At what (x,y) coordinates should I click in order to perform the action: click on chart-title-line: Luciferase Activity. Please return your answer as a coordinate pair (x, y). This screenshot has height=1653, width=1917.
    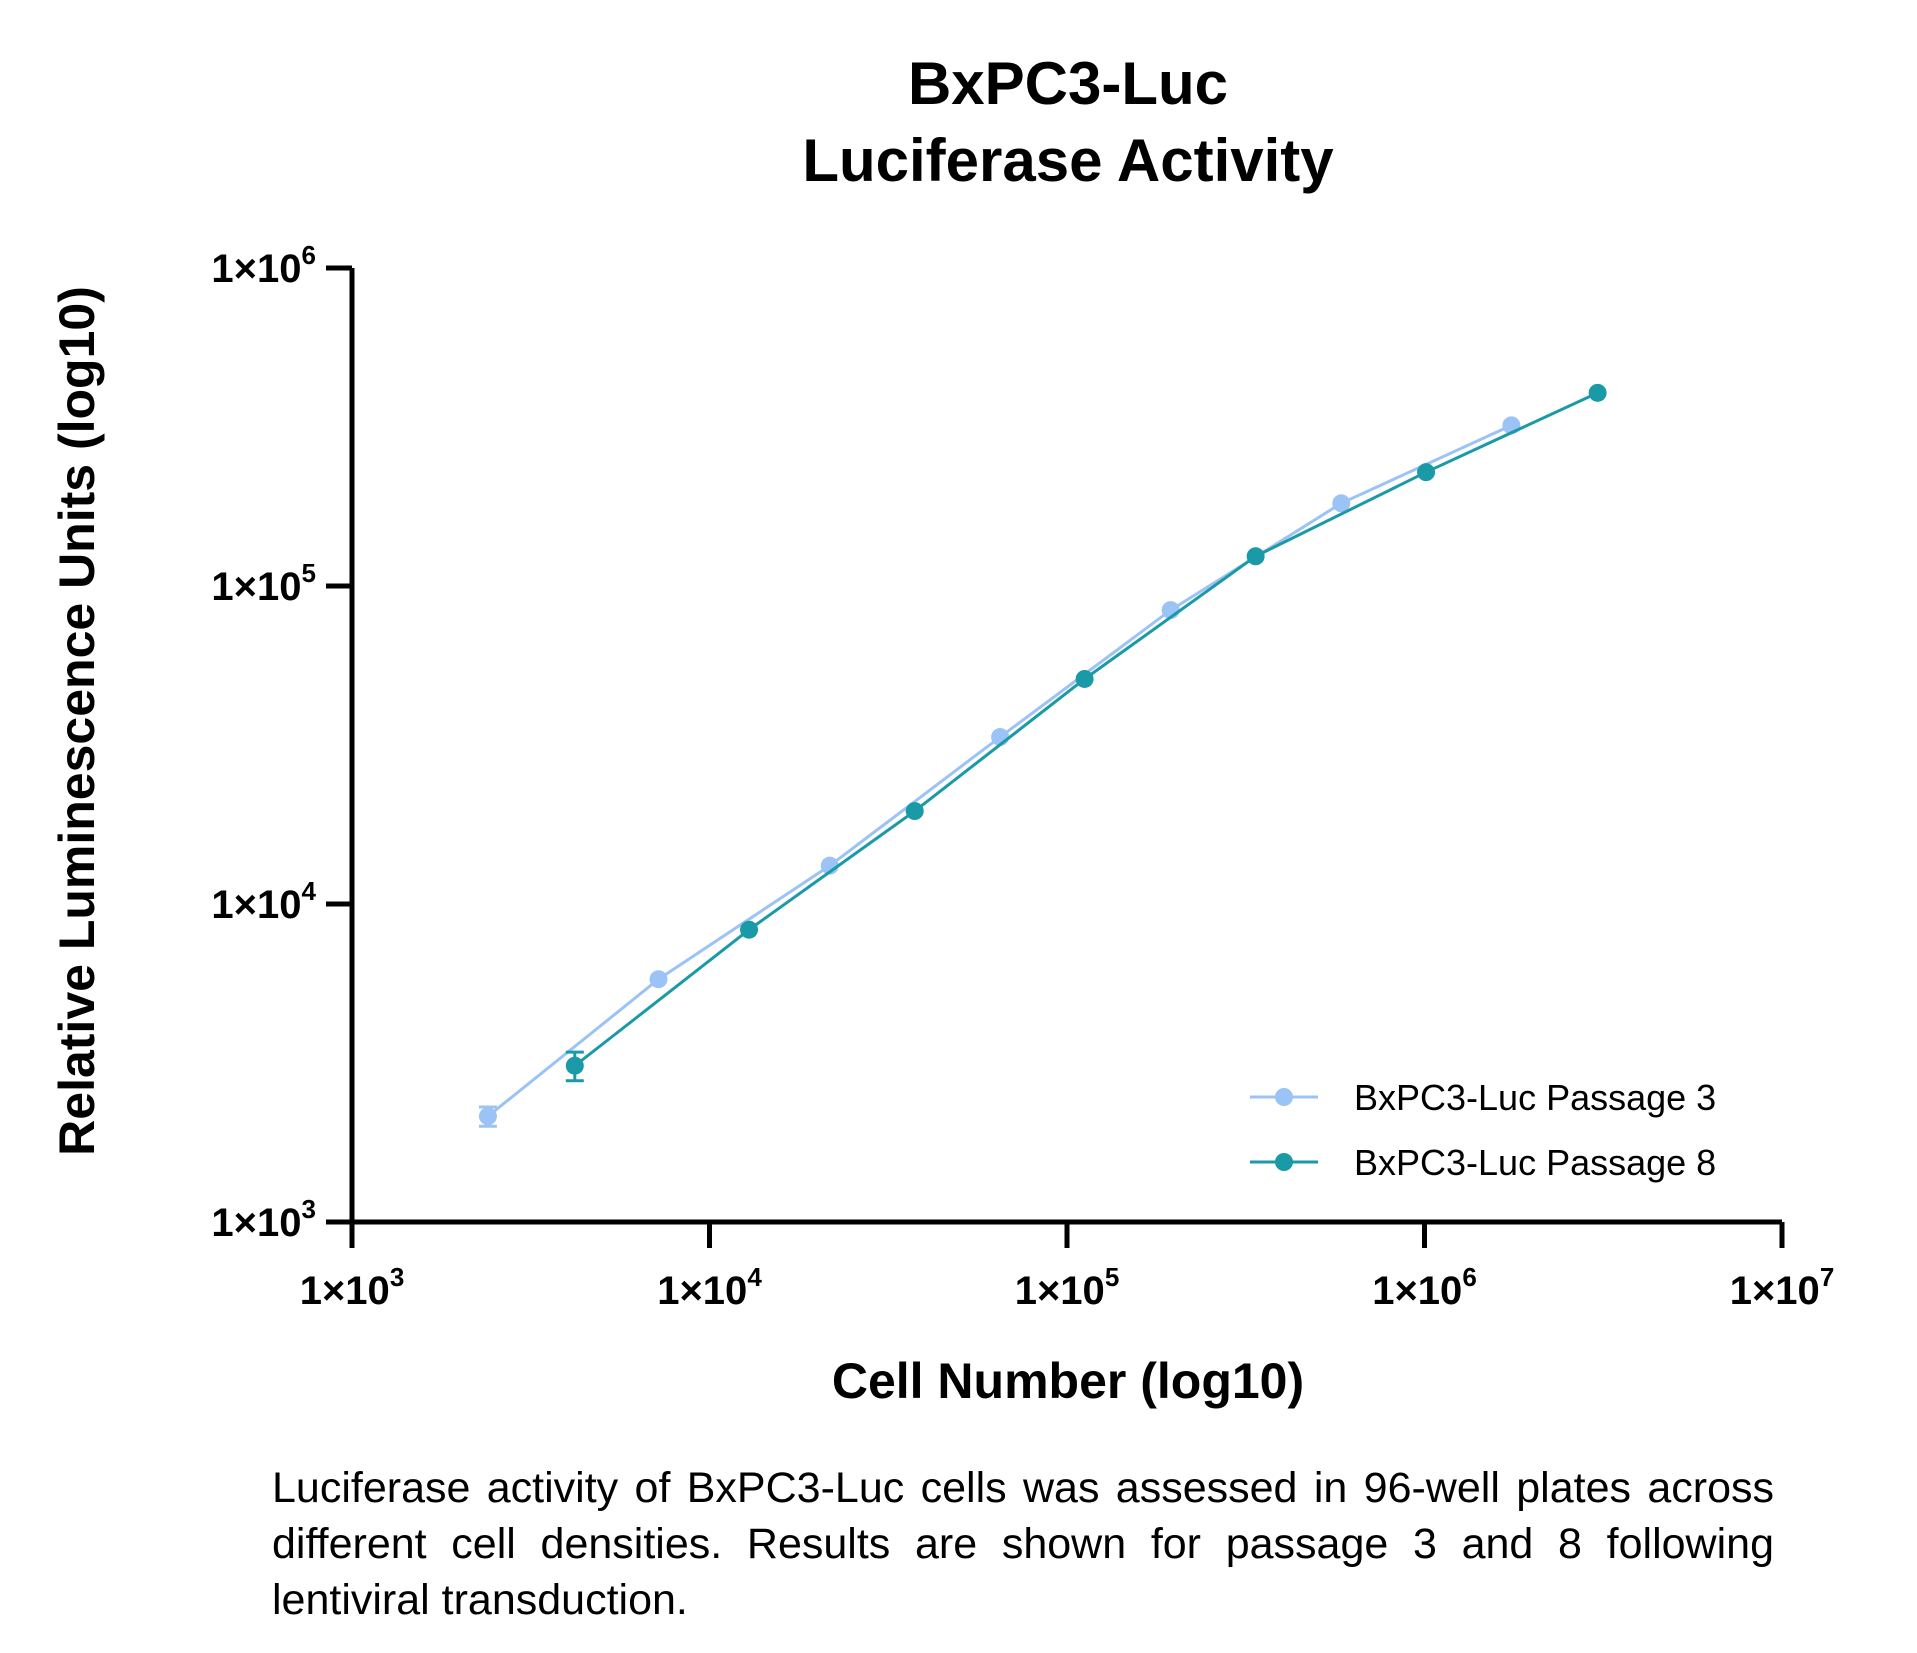
    Looking at the image, I should click on (1068, 160).